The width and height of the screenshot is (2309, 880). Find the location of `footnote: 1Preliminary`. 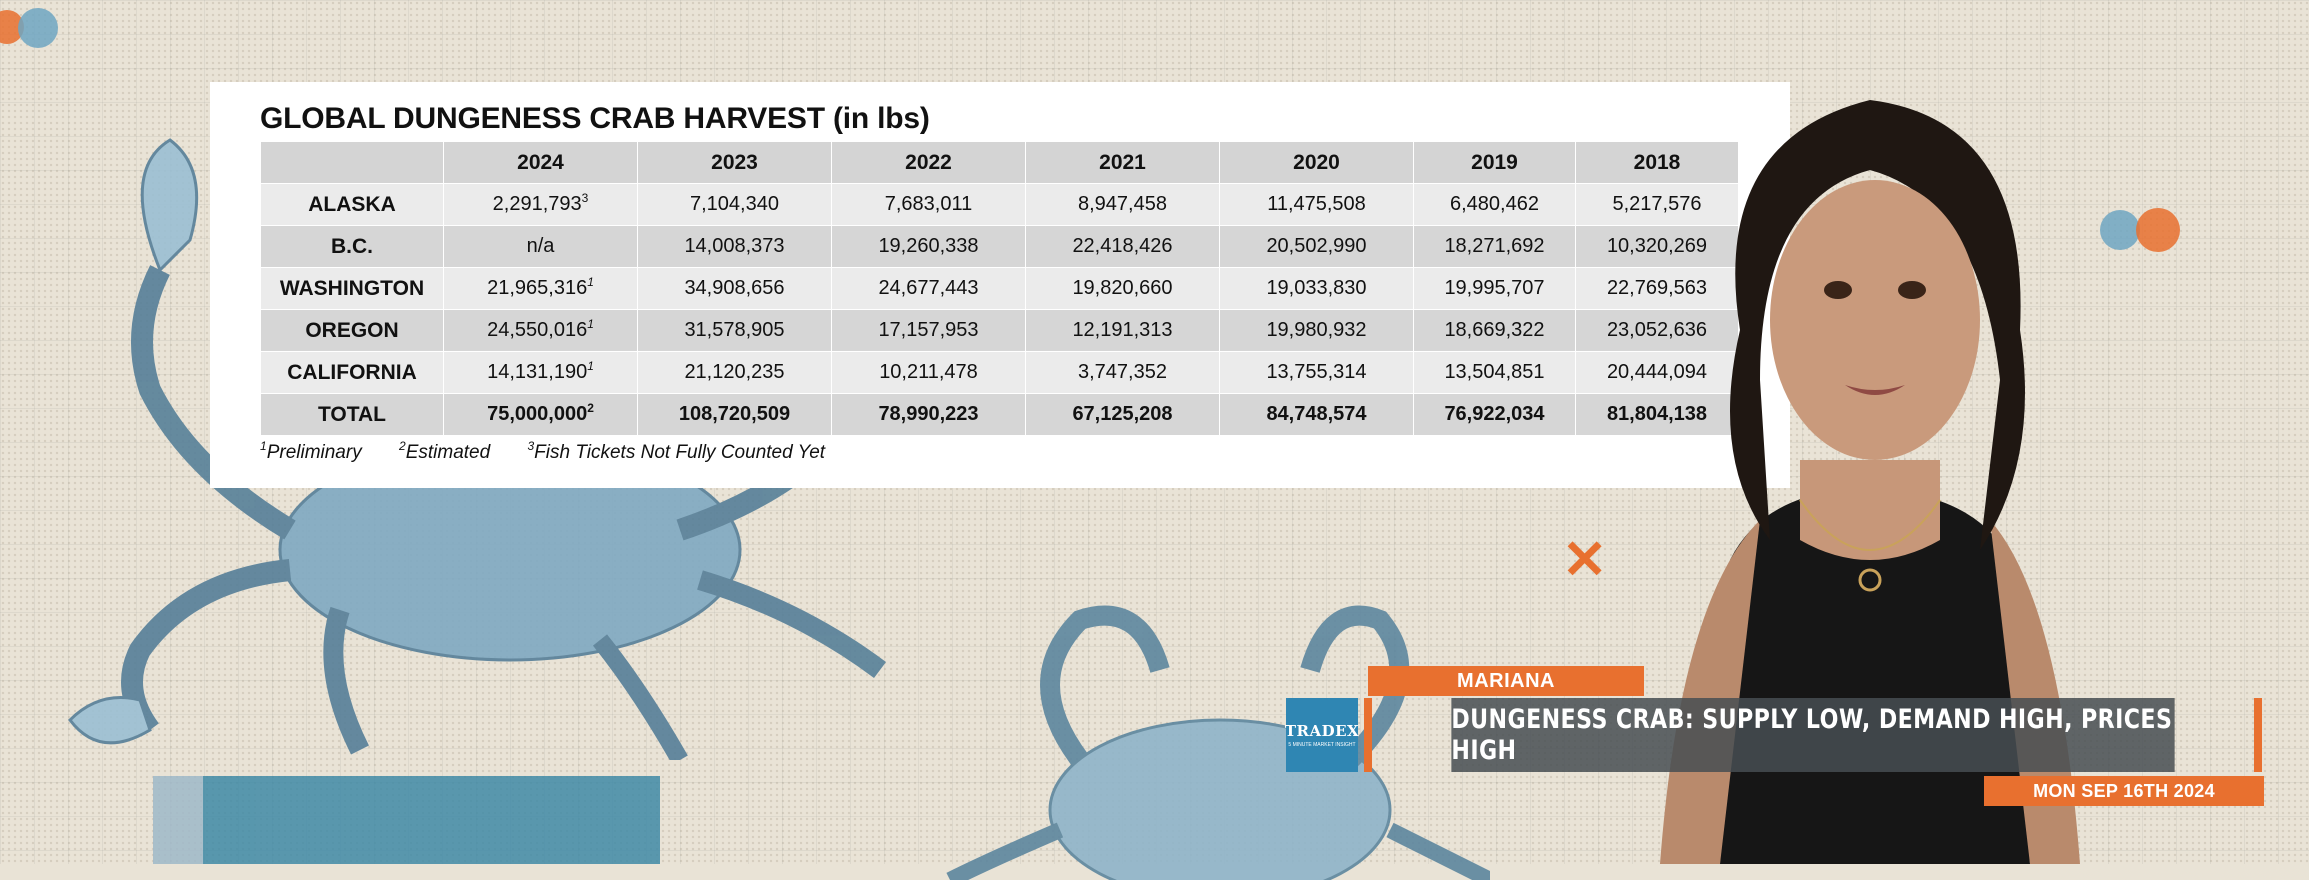

footnote: 1Preliminary is located at coordinates (311, 451).